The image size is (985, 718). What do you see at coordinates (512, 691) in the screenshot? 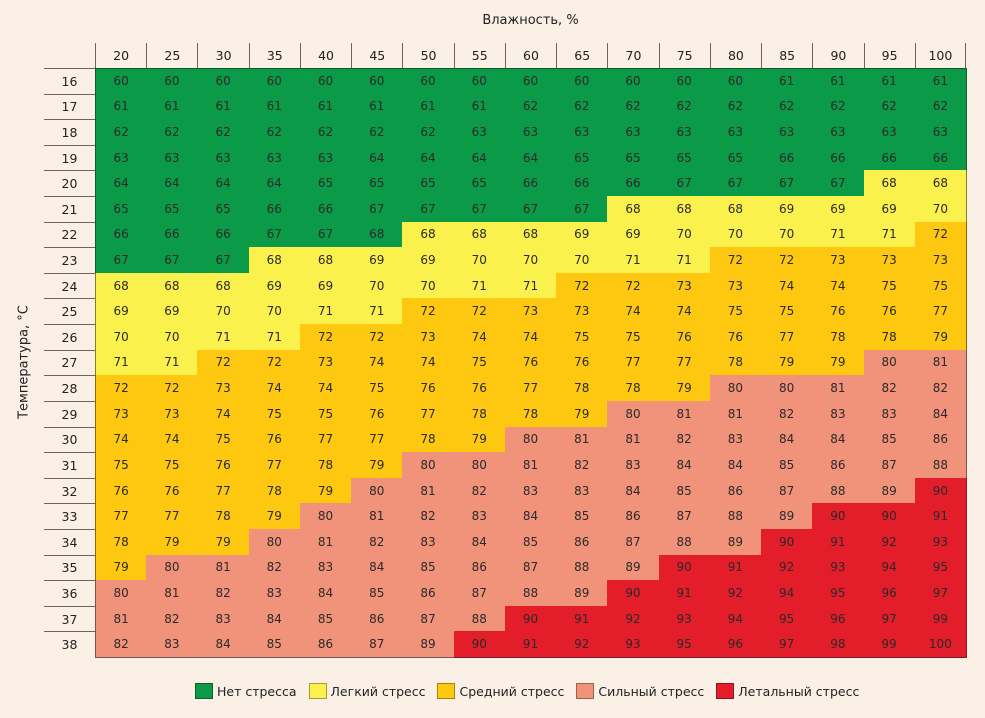
I see `legend-label: Средний стресс` at bounding box center [512, 691].